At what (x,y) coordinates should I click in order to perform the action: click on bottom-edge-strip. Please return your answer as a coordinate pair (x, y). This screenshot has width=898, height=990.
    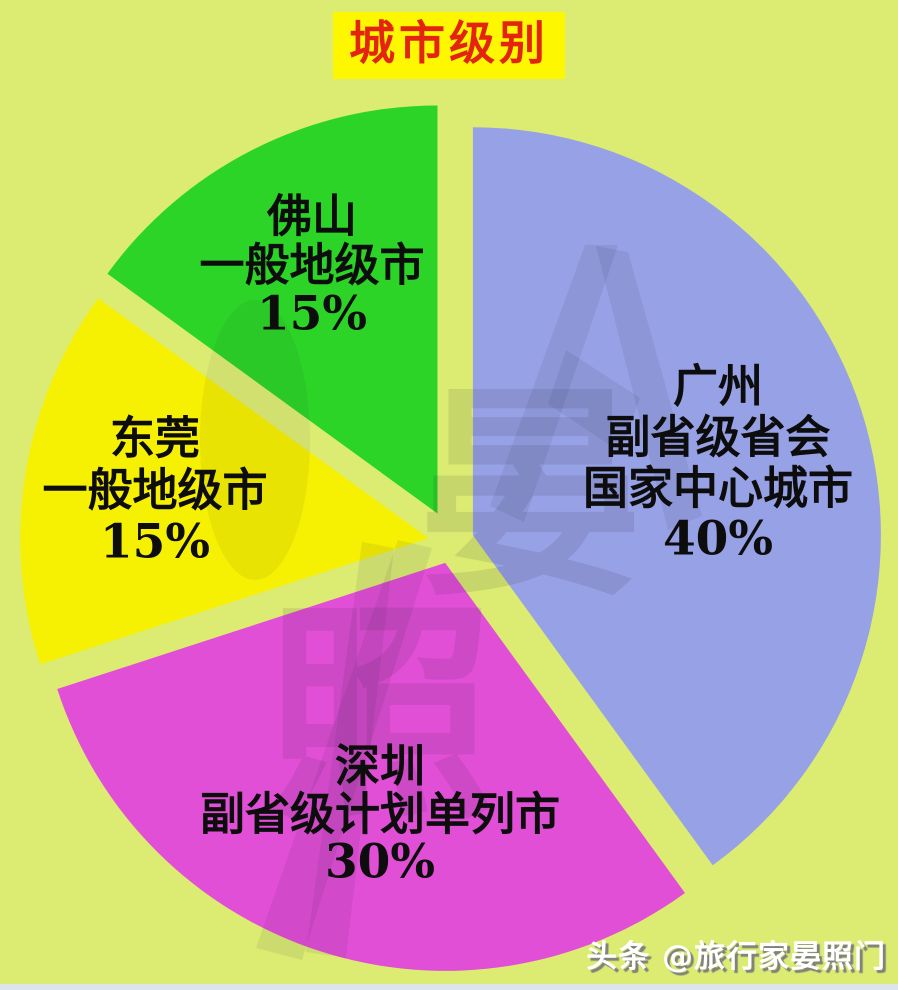
    Looking at the image, I should click on (449, 987).